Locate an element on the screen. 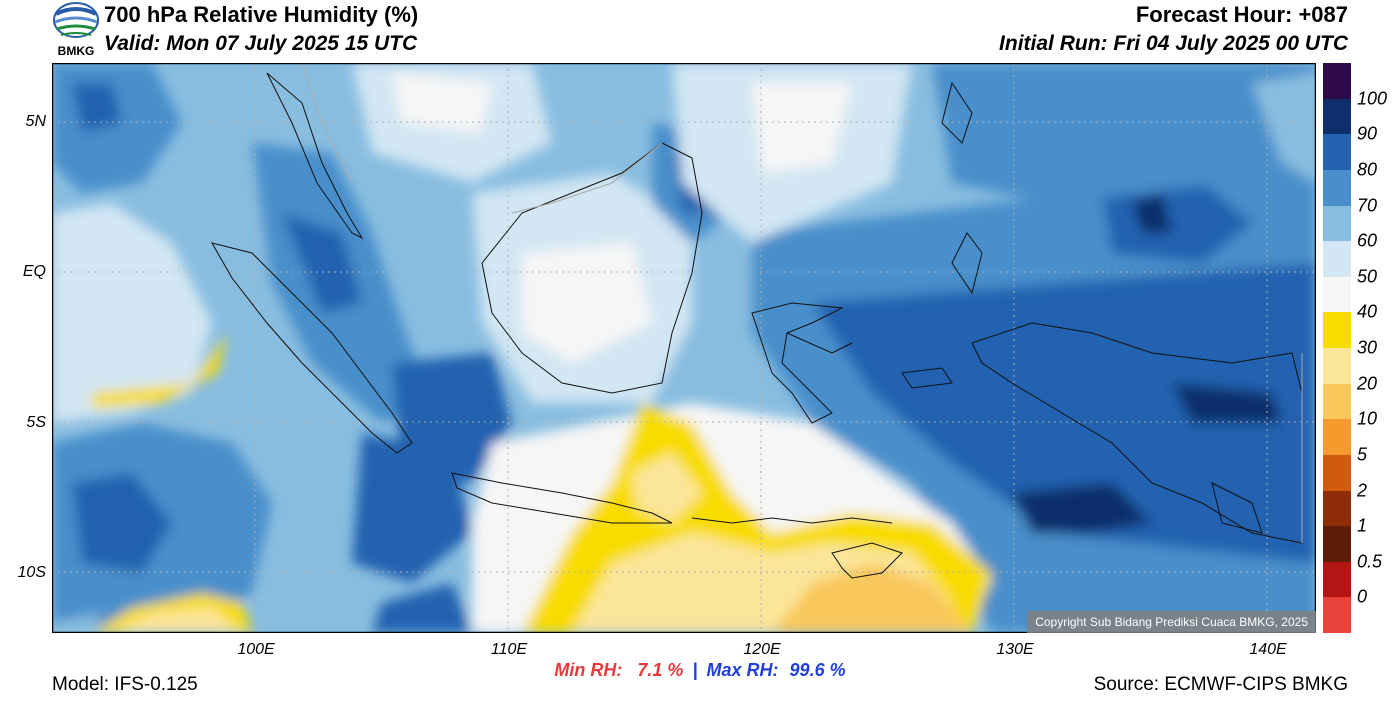  min-rh-label: Min RH: is located at coordinates (588, 670).